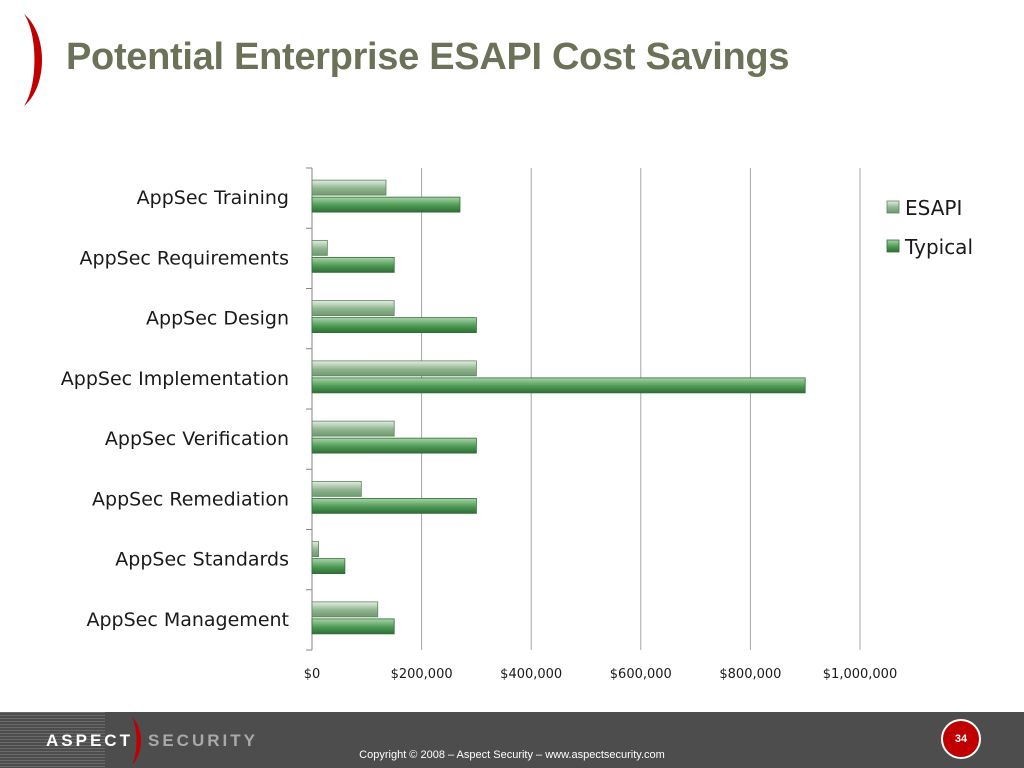 The height and width of the screenshot is (768, 1024). What do you see at coordinates (641, 674) in the screenshot?
I see `x-tick-label: $600,000` at bounding box center [641, 674].